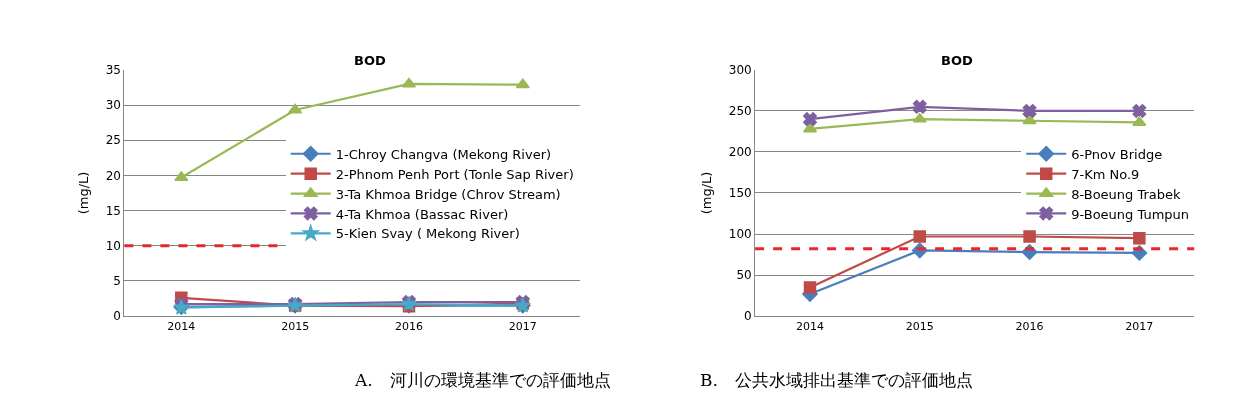  I want to click on legend-label: 8-Boeung Trabek, so click(1126, 194).